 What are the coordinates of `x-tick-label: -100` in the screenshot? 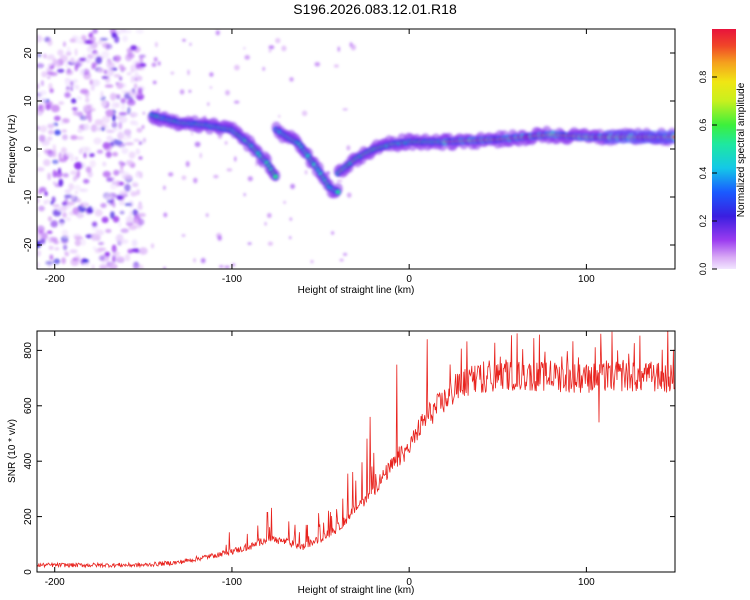 It's located at (232, 279).